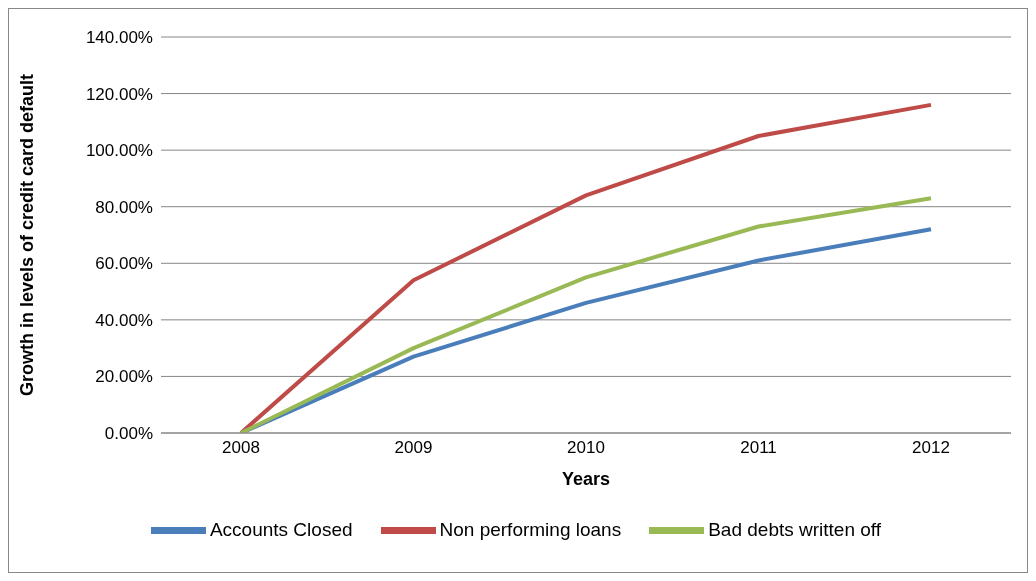 Image resolution: width=1036 pixels, height=581 pixels. I want to click on legend-label: Non performing loans, so click(530, 529).